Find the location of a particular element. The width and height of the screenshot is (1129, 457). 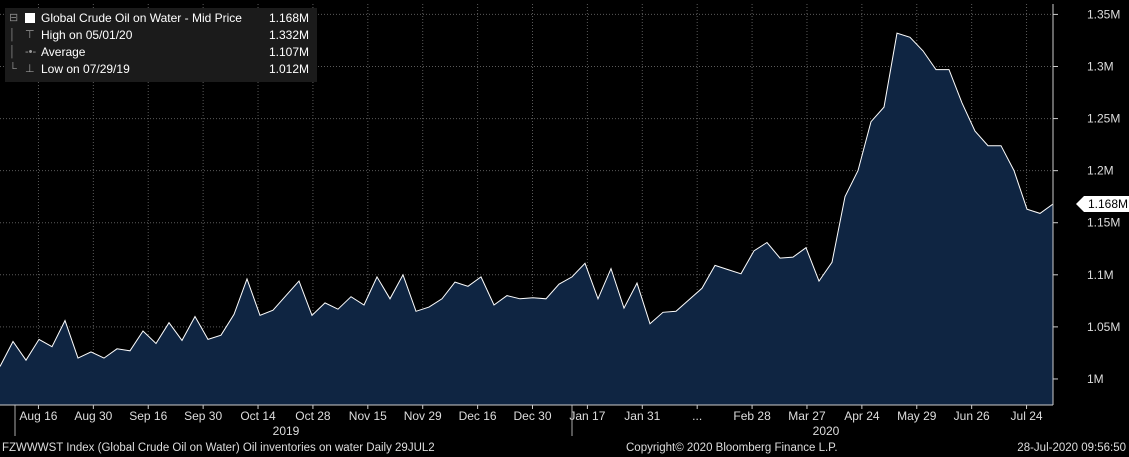

y-tick-label: 1.15M is located at coordinates (1103, 223).